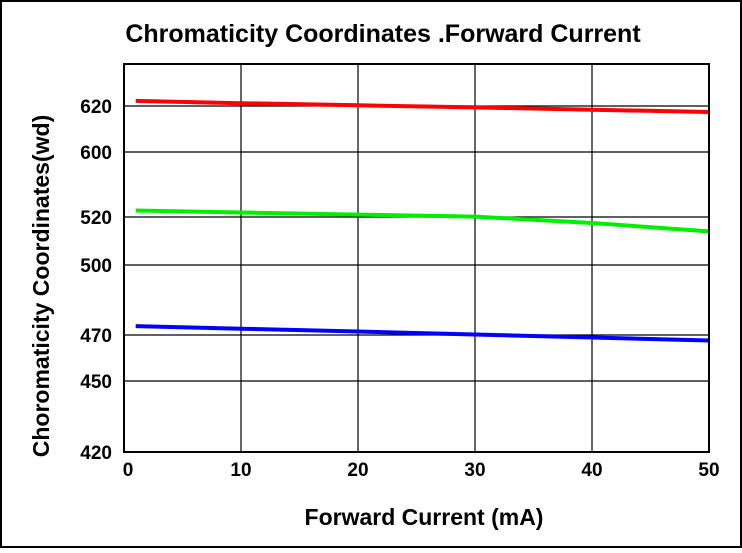 This screenshot has height=553, width=742. I want to click on x-tick-label: 0, so click(128, 470).